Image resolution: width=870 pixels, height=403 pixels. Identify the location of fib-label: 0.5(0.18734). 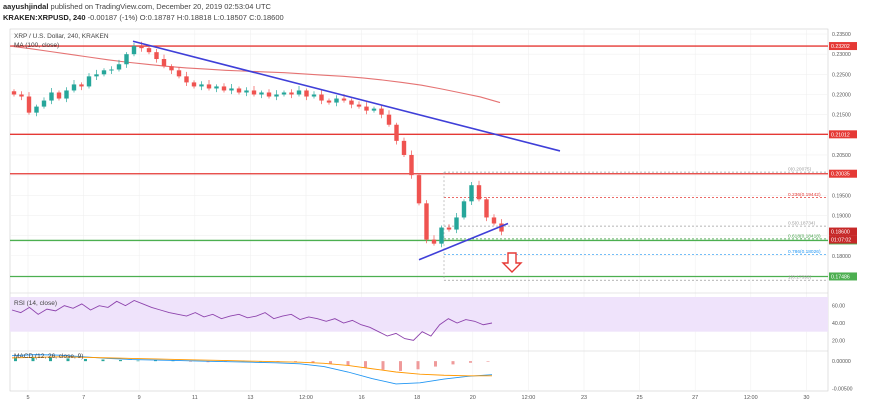
(802, 224).